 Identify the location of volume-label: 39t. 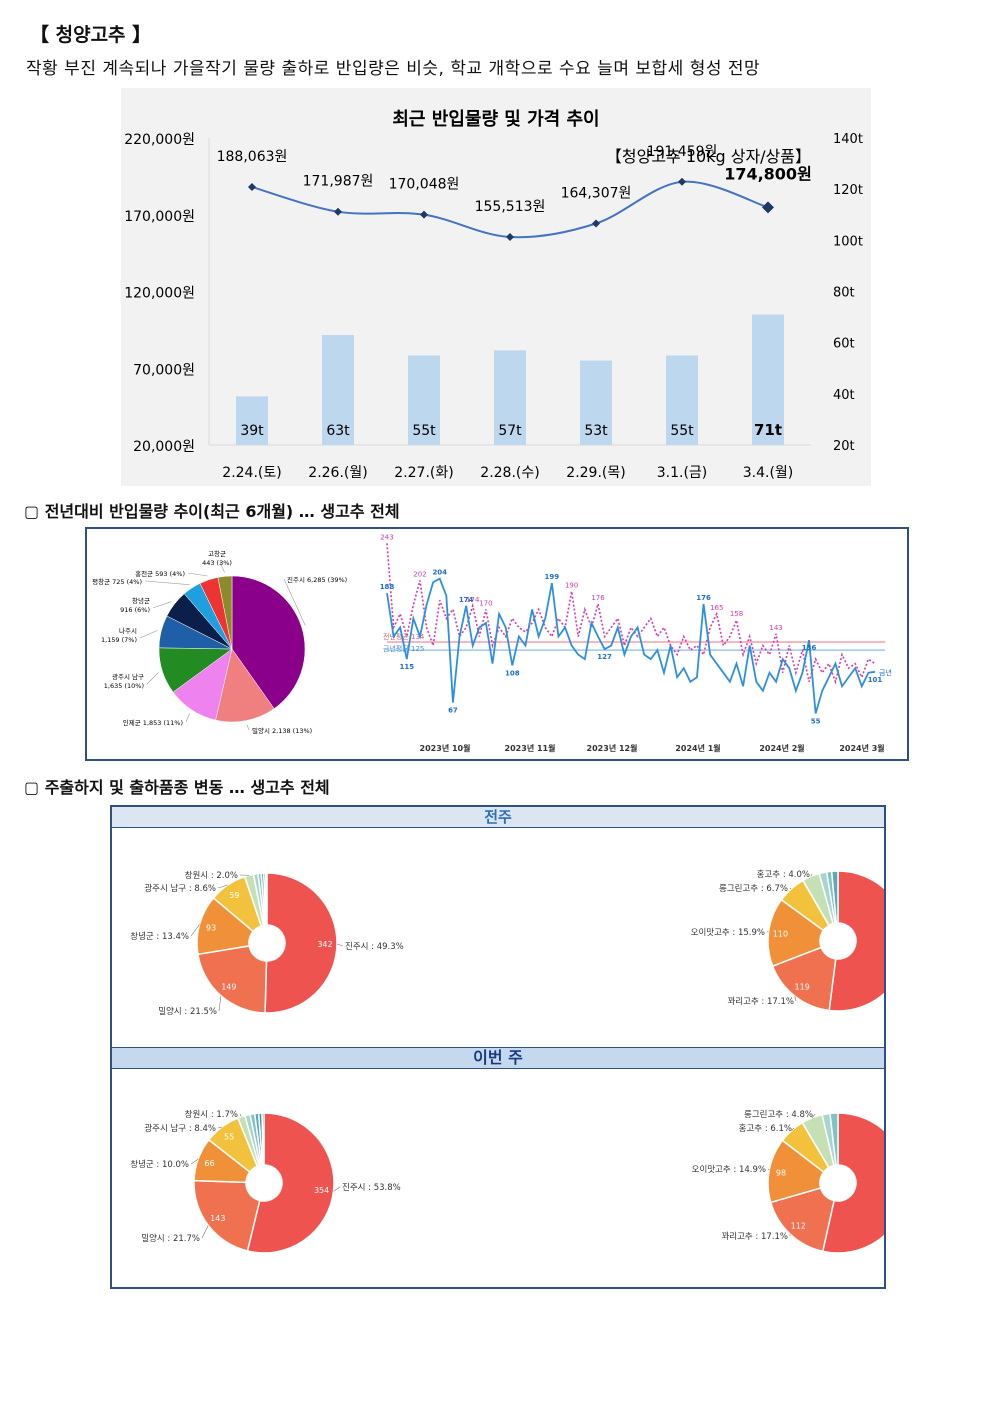
(252, 431).